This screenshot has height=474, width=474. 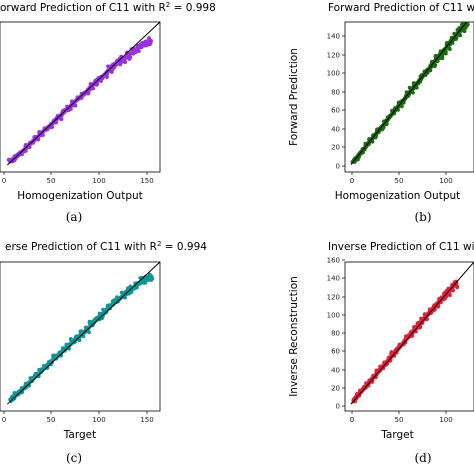 I want to click on plot-title-tail: = 0.994, so click(x=184, y=247).